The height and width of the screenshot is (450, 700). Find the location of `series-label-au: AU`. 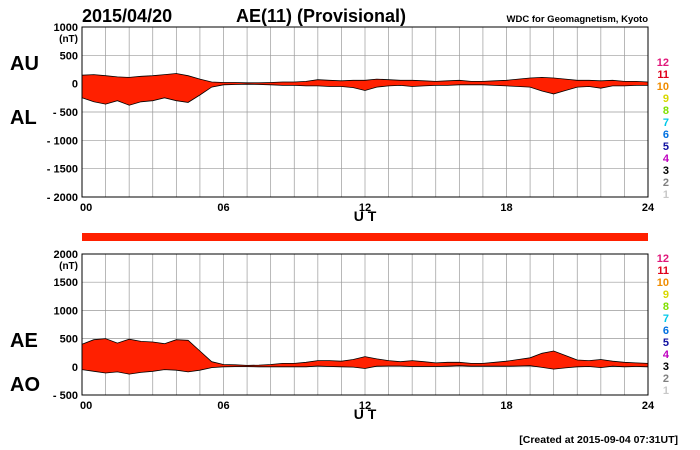

series-label-au: AU is located at coordinates (24, 64).